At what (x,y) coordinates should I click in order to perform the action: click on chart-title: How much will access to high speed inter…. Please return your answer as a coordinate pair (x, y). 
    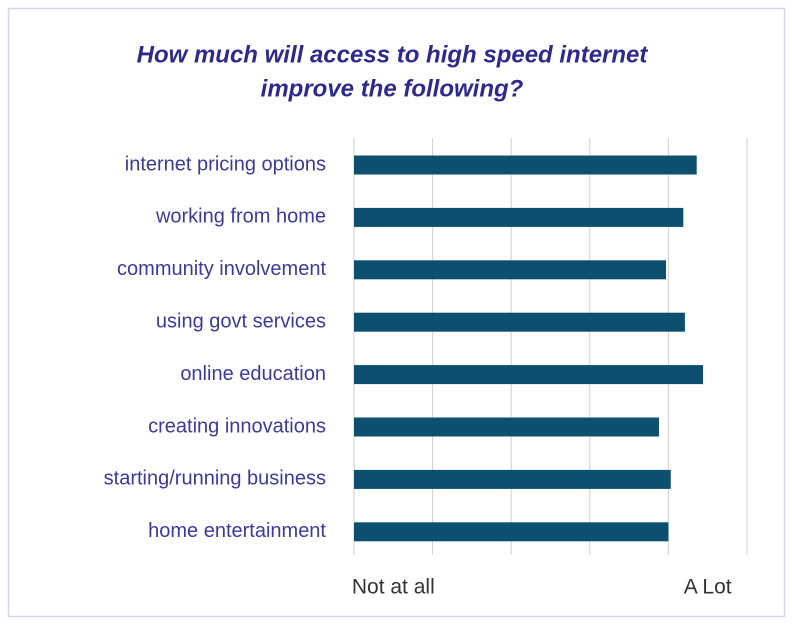
    Looking at the image, I should click on (393, 54).